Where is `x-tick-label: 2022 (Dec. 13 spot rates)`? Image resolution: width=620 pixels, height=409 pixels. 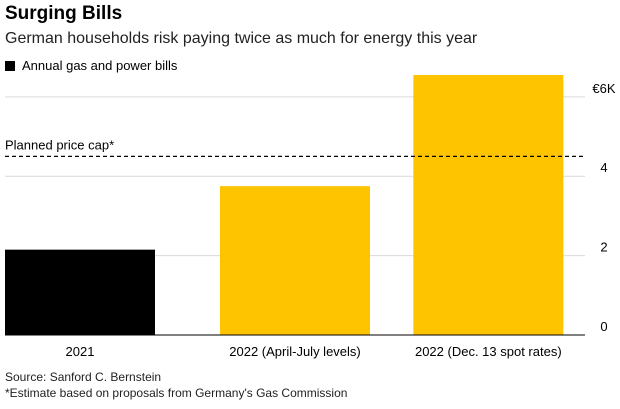
x-tick-label: 2022 (Dec. 13 spot rates) is located at coordinates (488, 351).